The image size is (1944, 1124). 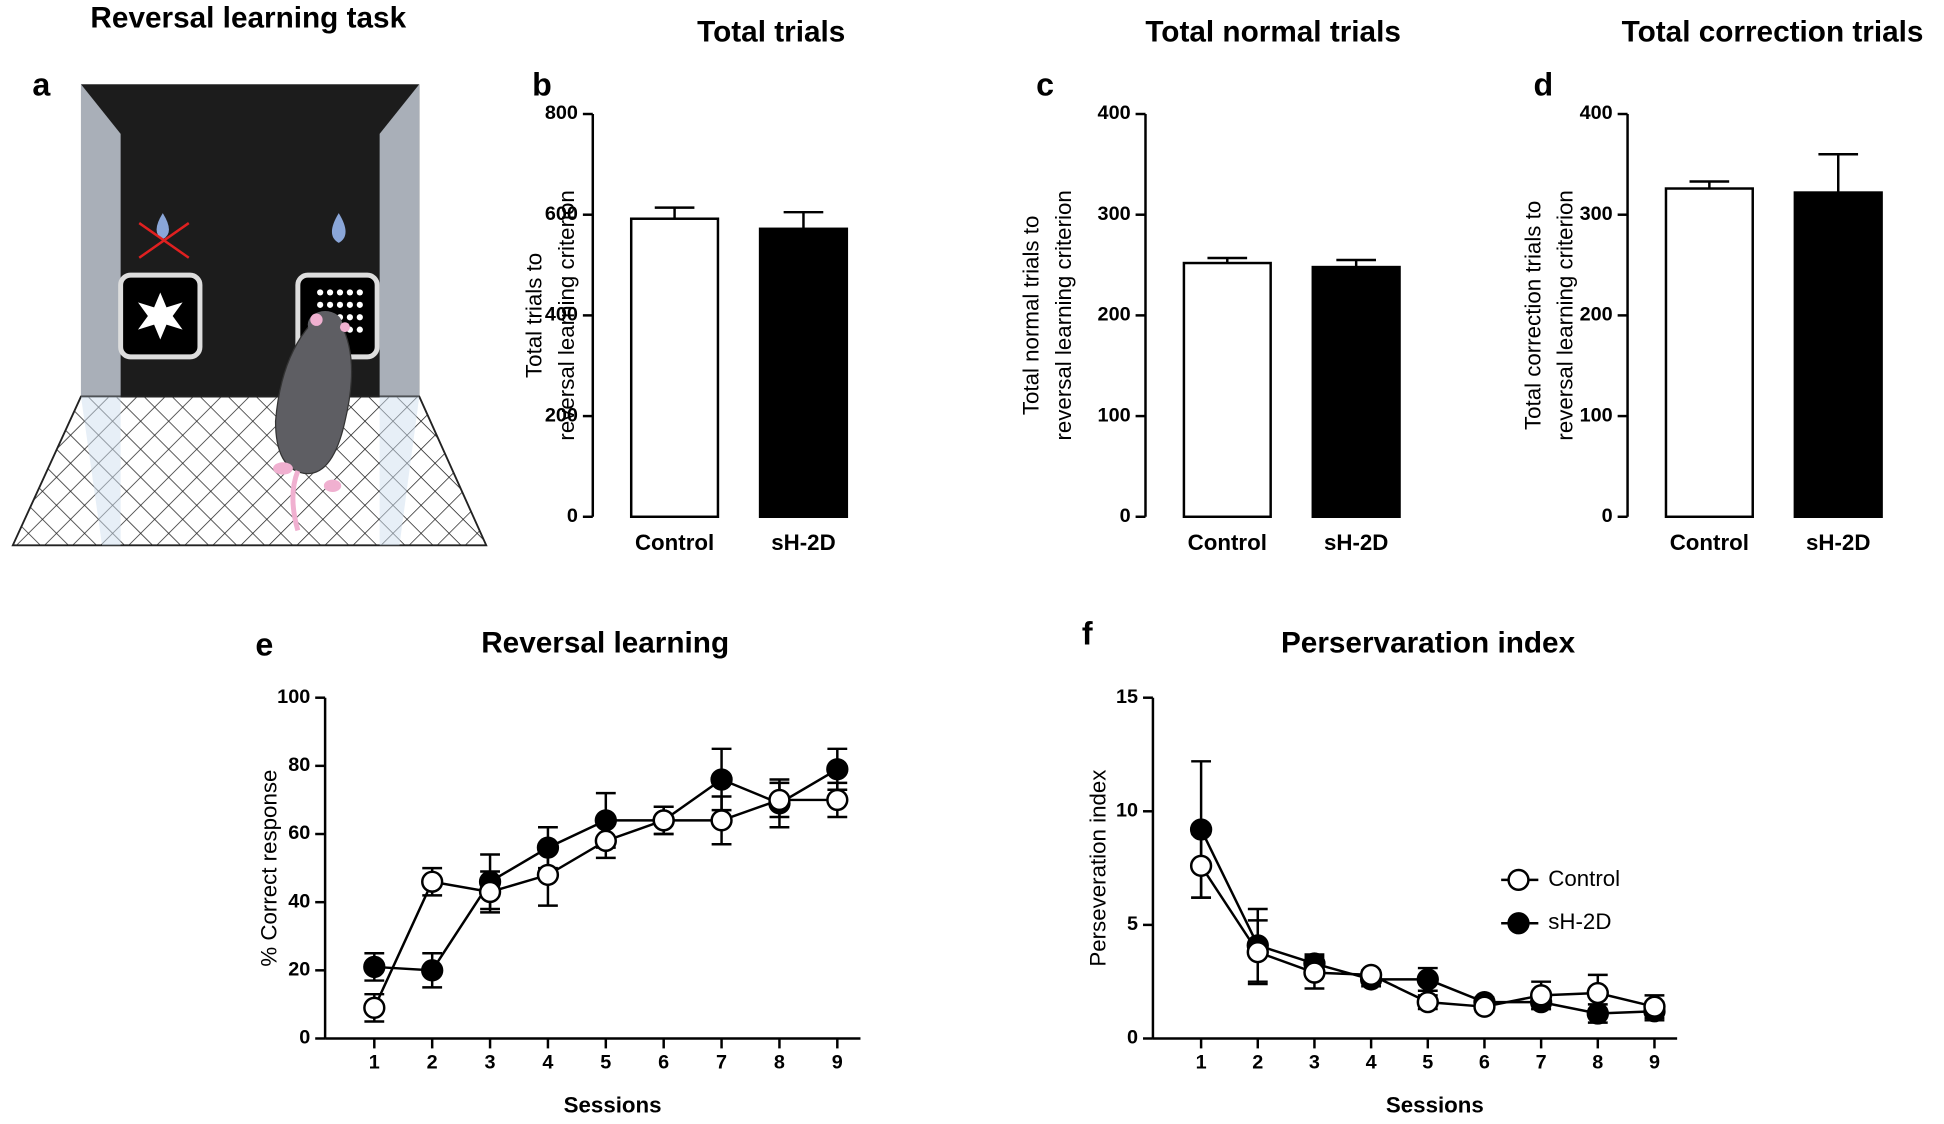 What do you see at coordinates (1087, 633) in the screenshot?
I see `panel-label: f` at bounding box center [1087, 633].